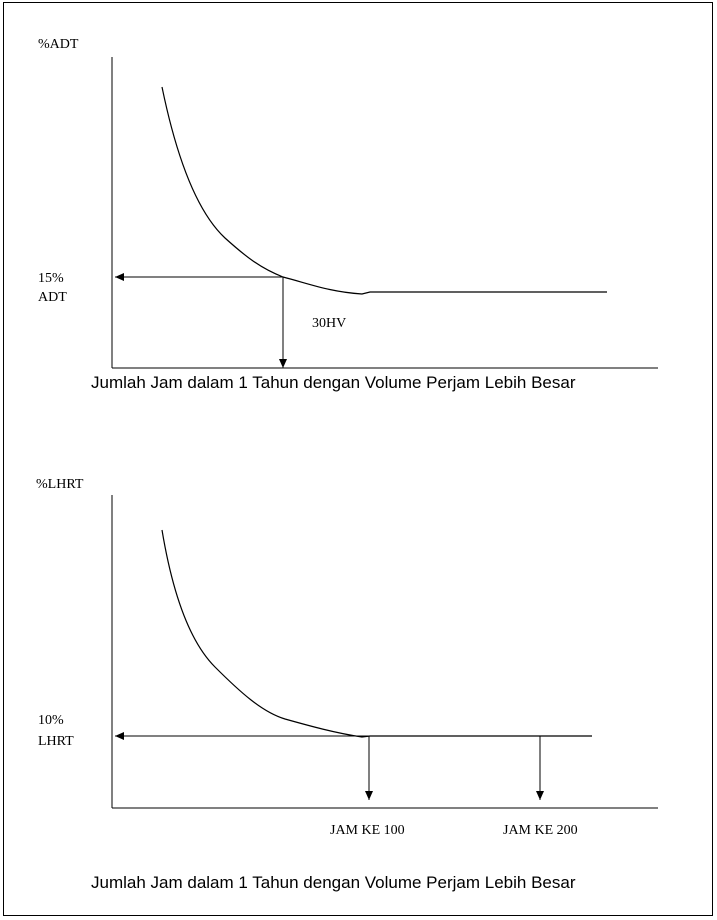  What do you see at coordinates (51, 720) in the screenshot?
I see `bottom-ref-level-line1: 10%` at bounding box center [51, 720].